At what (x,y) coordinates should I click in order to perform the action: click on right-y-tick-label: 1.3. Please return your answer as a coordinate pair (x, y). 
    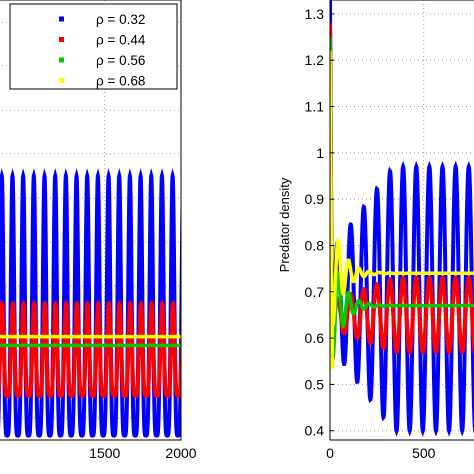
    Looking at the image, I should click on (315, 14).